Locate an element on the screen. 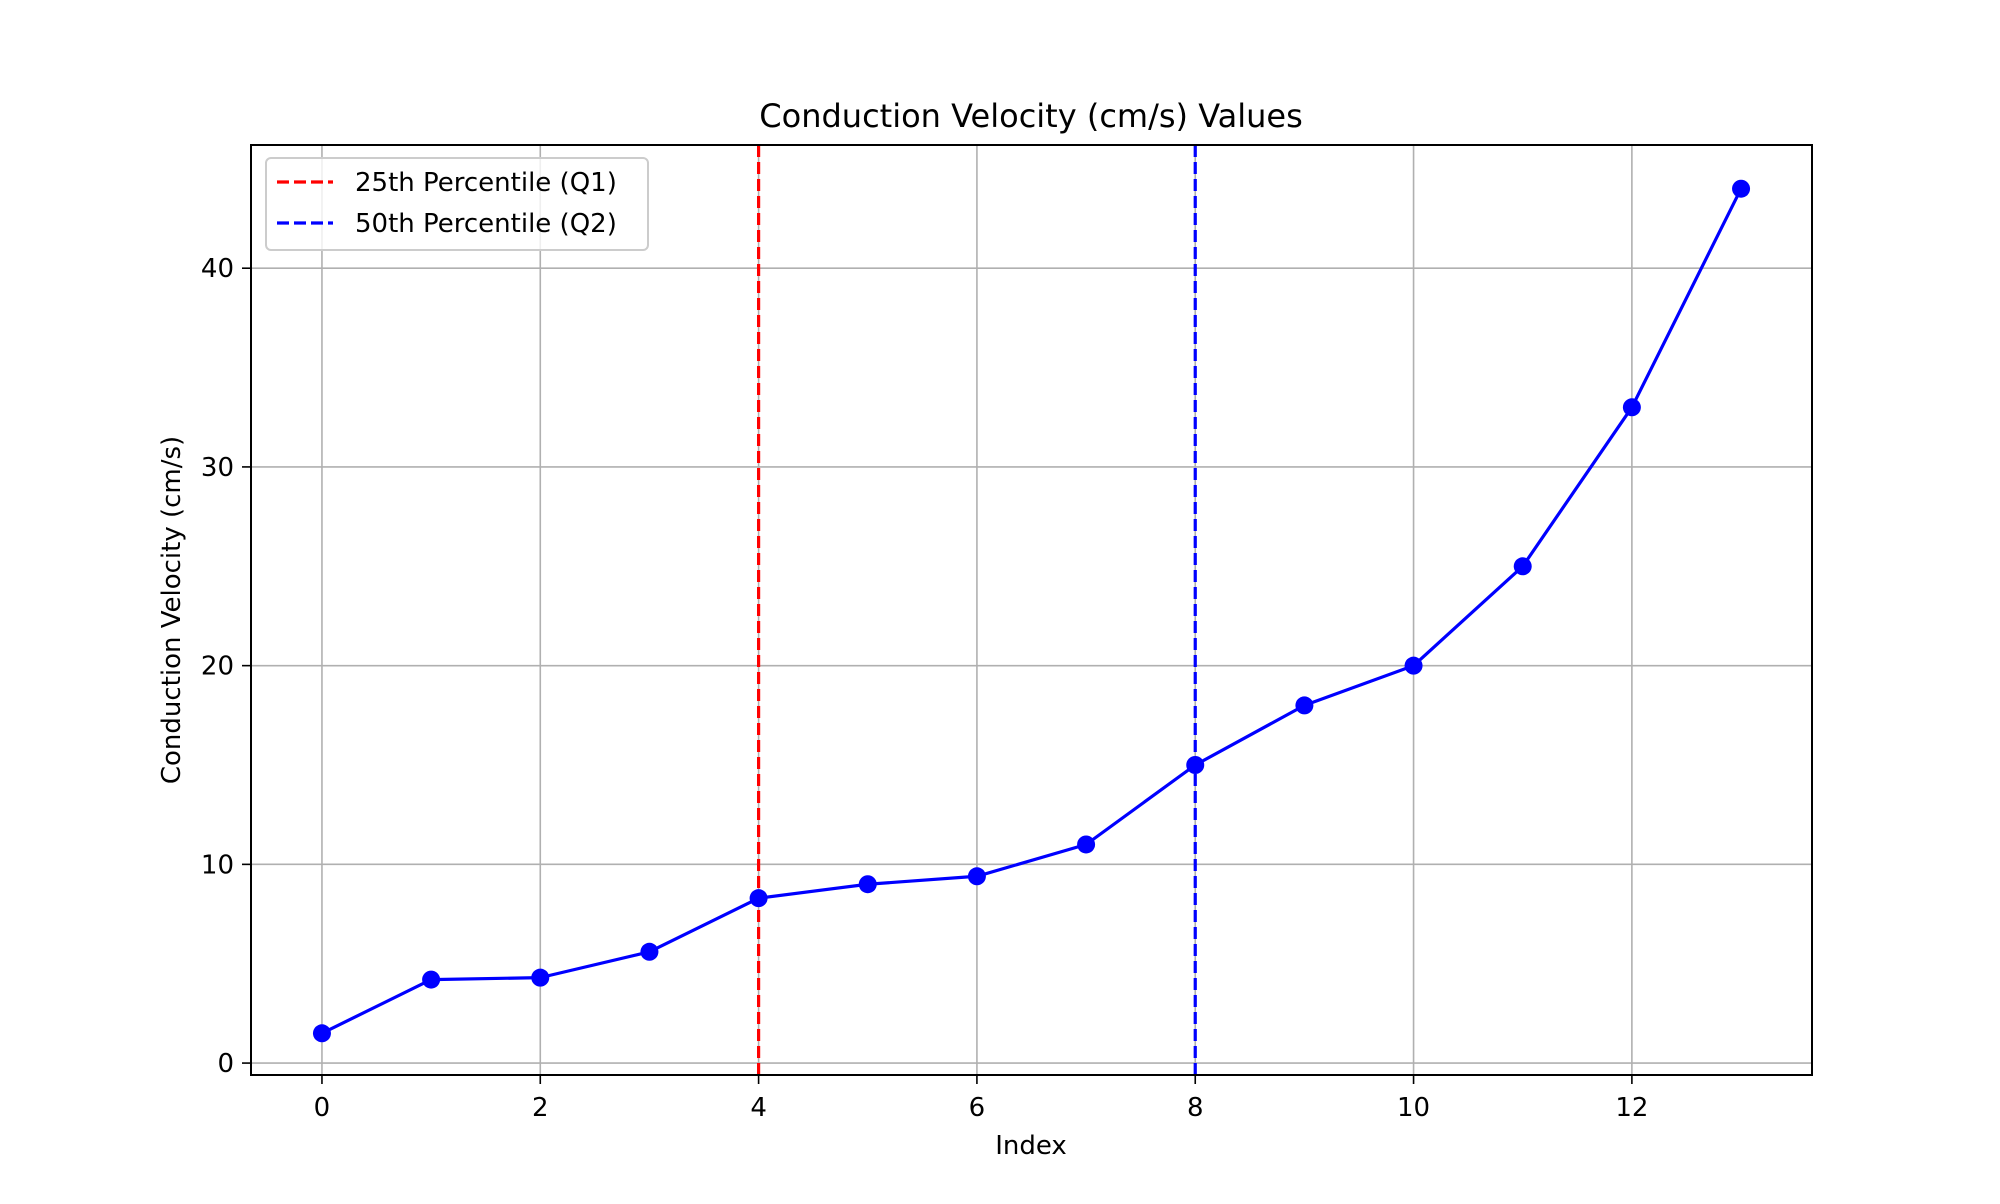  legend-box is located at coordinates (457, 204).